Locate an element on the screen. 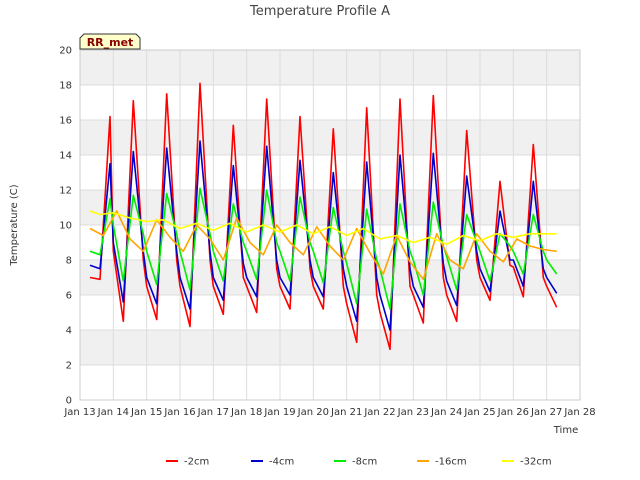 This screenshot has width=640, height=480. y-tick-label: 18 is located at coordinates (65, 86).